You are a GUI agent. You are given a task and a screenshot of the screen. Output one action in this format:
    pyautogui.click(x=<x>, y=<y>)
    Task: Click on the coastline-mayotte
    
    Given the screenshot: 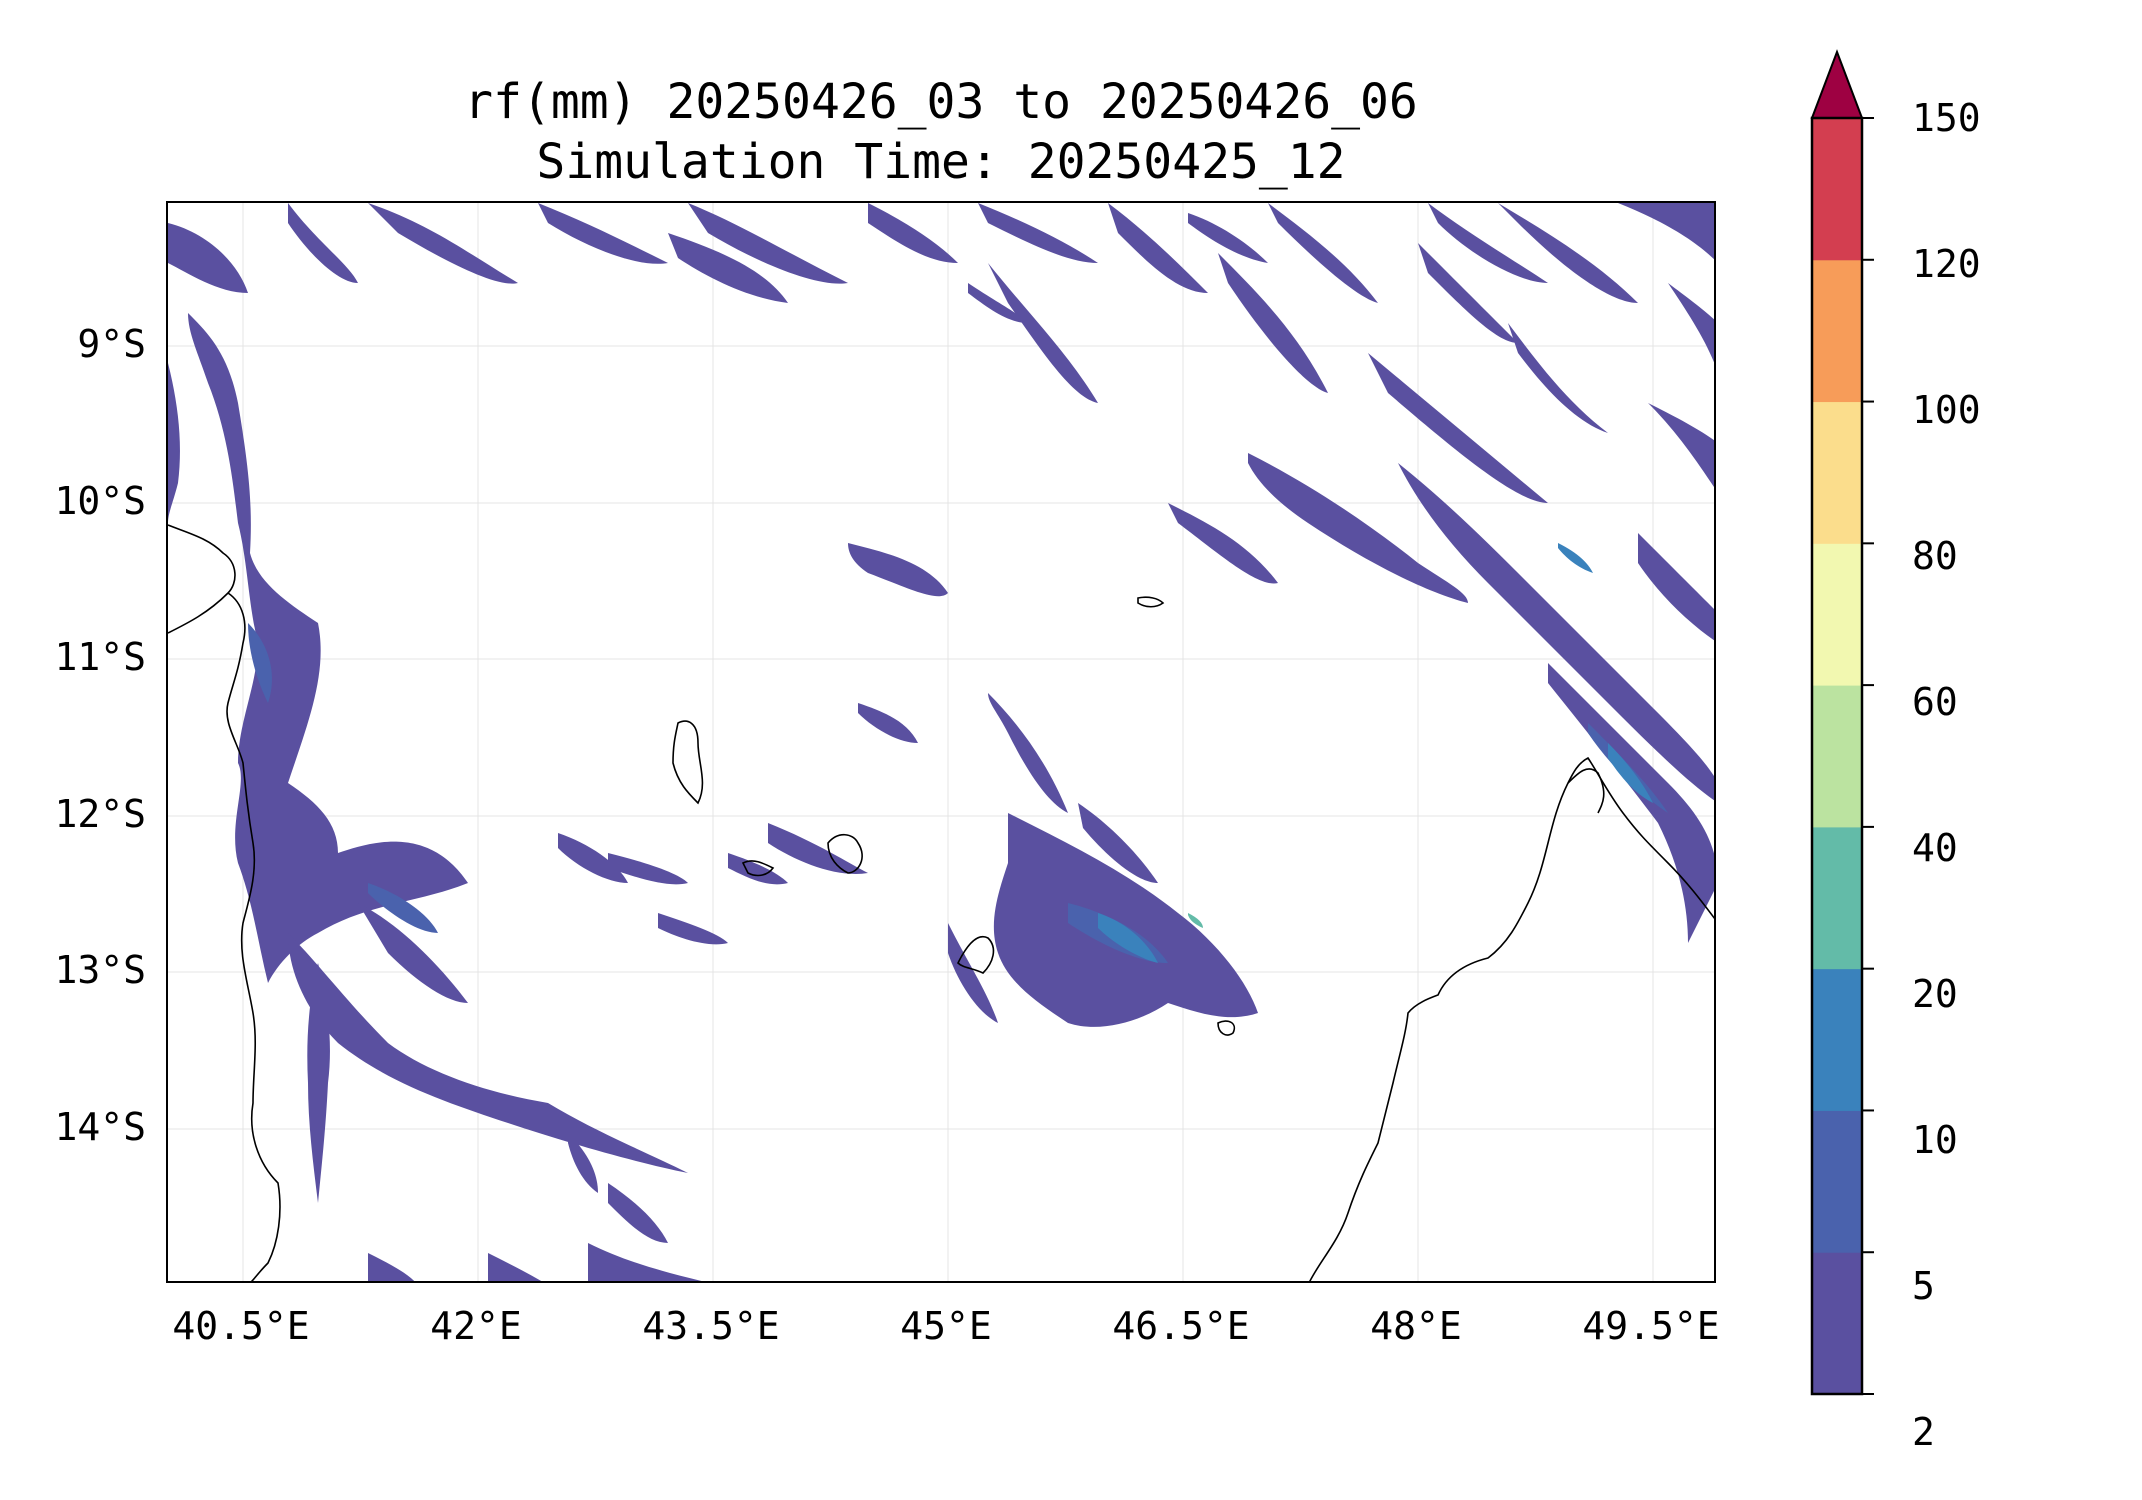 What is the action you would take?
    pyautogui.click(x=976, y=955)
    